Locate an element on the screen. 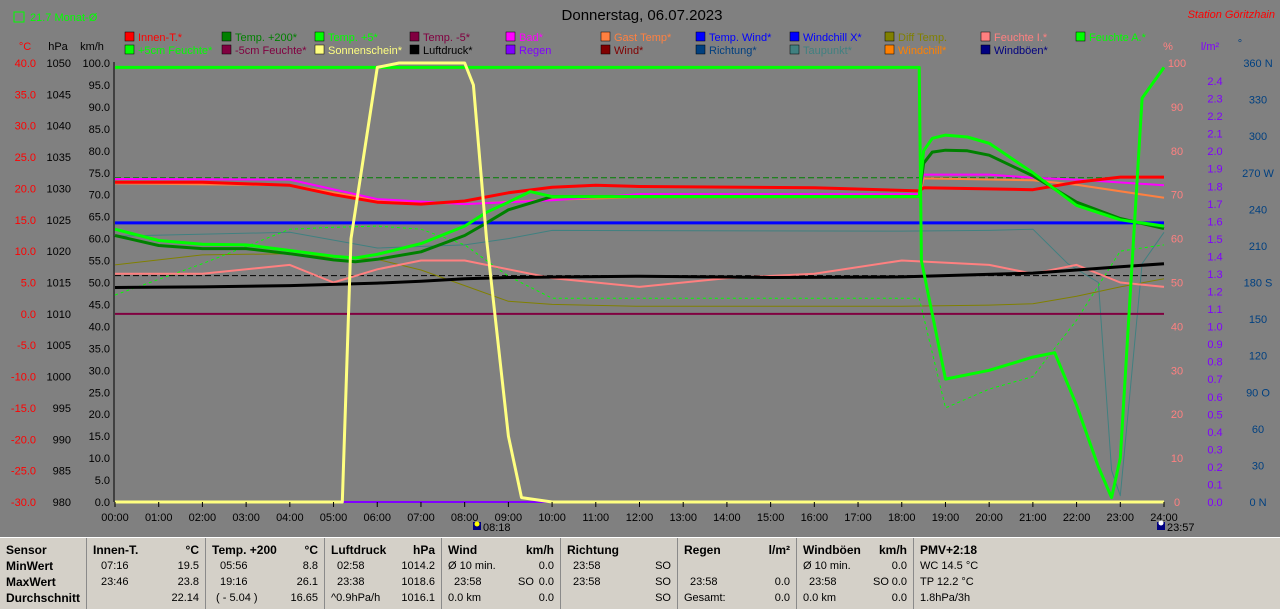 Image resolution: width=1280 pixels, height=609 pixels. legend-item-temp-200: Temp. +200* is located at coordinates (259, 37).